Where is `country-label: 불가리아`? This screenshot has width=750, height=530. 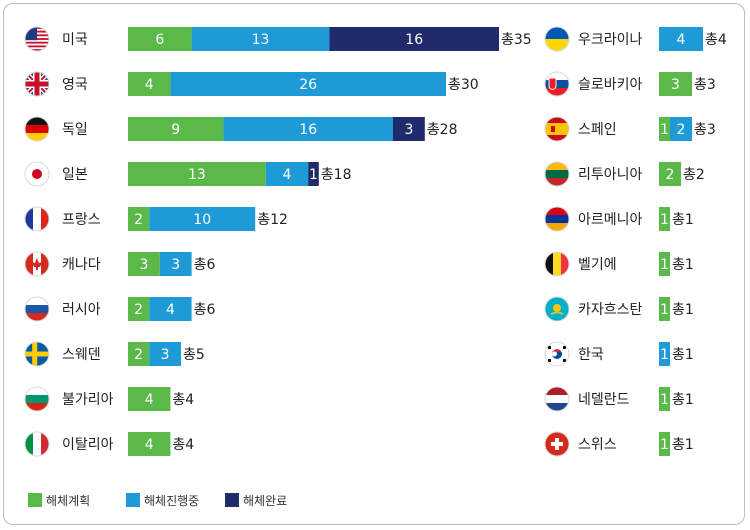 country-label: 불가리아 is located at coordinates (88, 400).